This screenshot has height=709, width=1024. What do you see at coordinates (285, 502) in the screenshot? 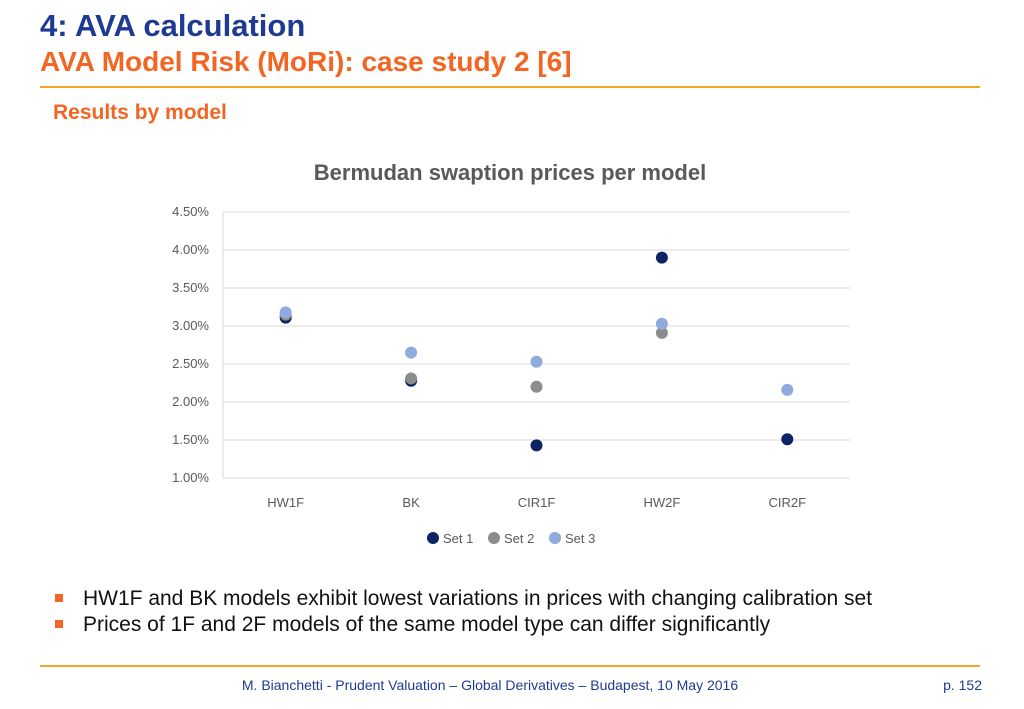
I see `x-tick-label: HW1F` at bounding box center [285, 502].